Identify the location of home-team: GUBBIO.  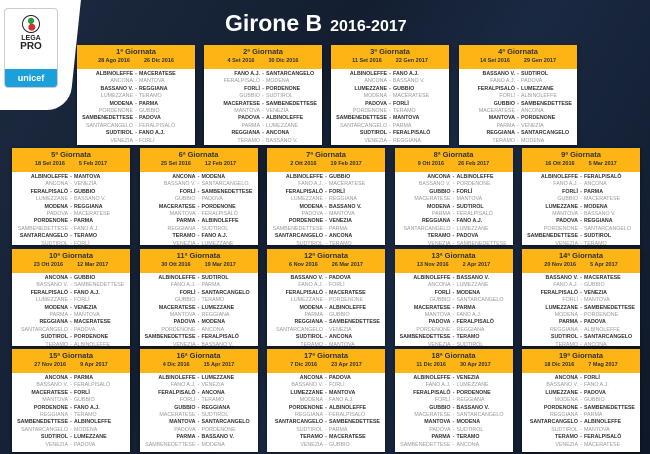
(504, 103).